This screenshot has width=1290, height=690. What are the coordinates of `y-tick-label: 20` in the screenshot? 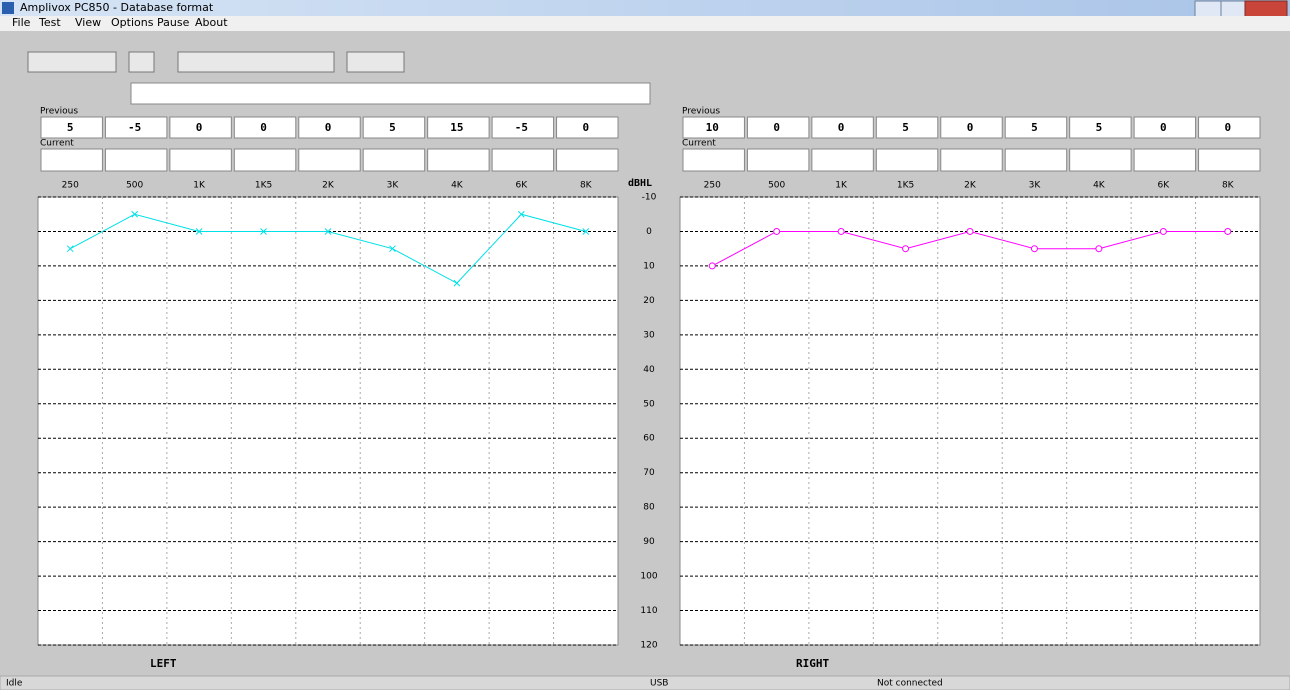 It's located at (649, 301).